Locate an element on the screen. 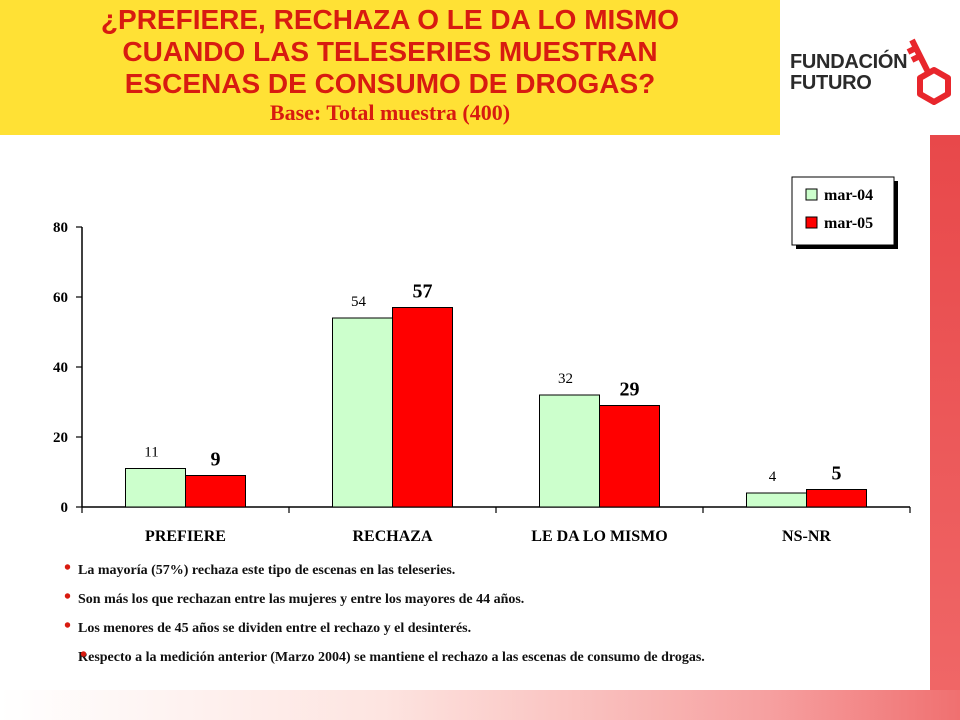 This screenshot has height=720, width=960. bottom-decor-band is located at coordinates (480, 705).